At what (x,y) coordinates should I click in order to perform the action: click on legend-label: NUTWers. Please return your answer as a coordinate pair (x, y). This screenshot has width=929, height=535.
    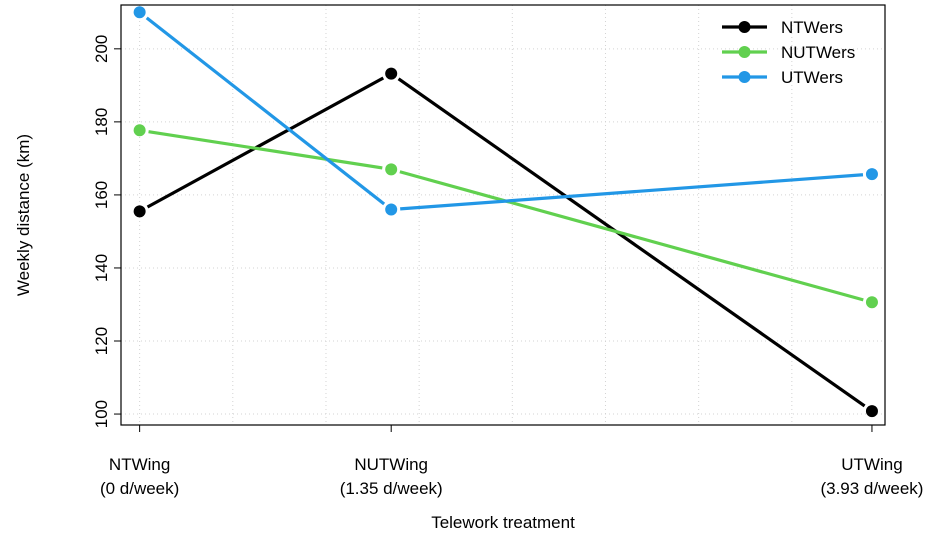
    Looking at the image, I should click on (818, 52).